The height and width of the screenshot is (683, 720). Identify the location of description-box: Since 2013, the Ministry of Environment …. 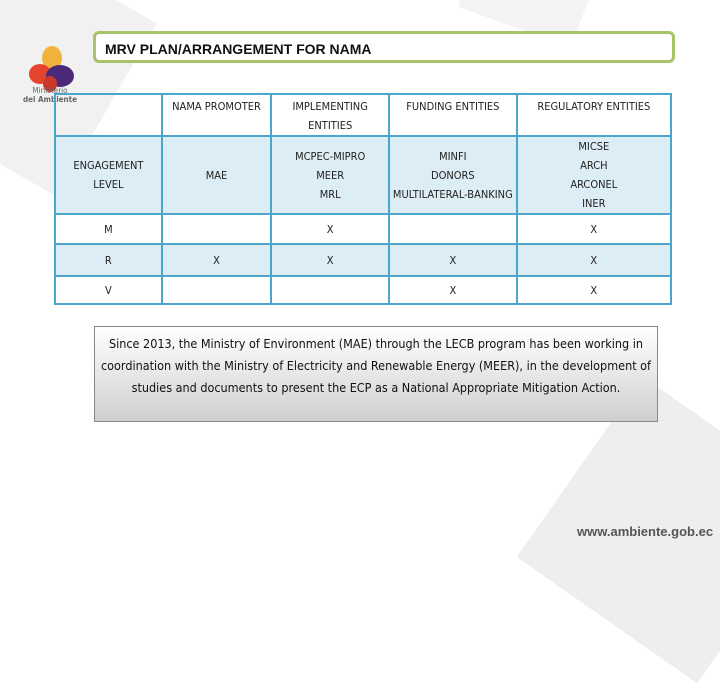
(376, 374).